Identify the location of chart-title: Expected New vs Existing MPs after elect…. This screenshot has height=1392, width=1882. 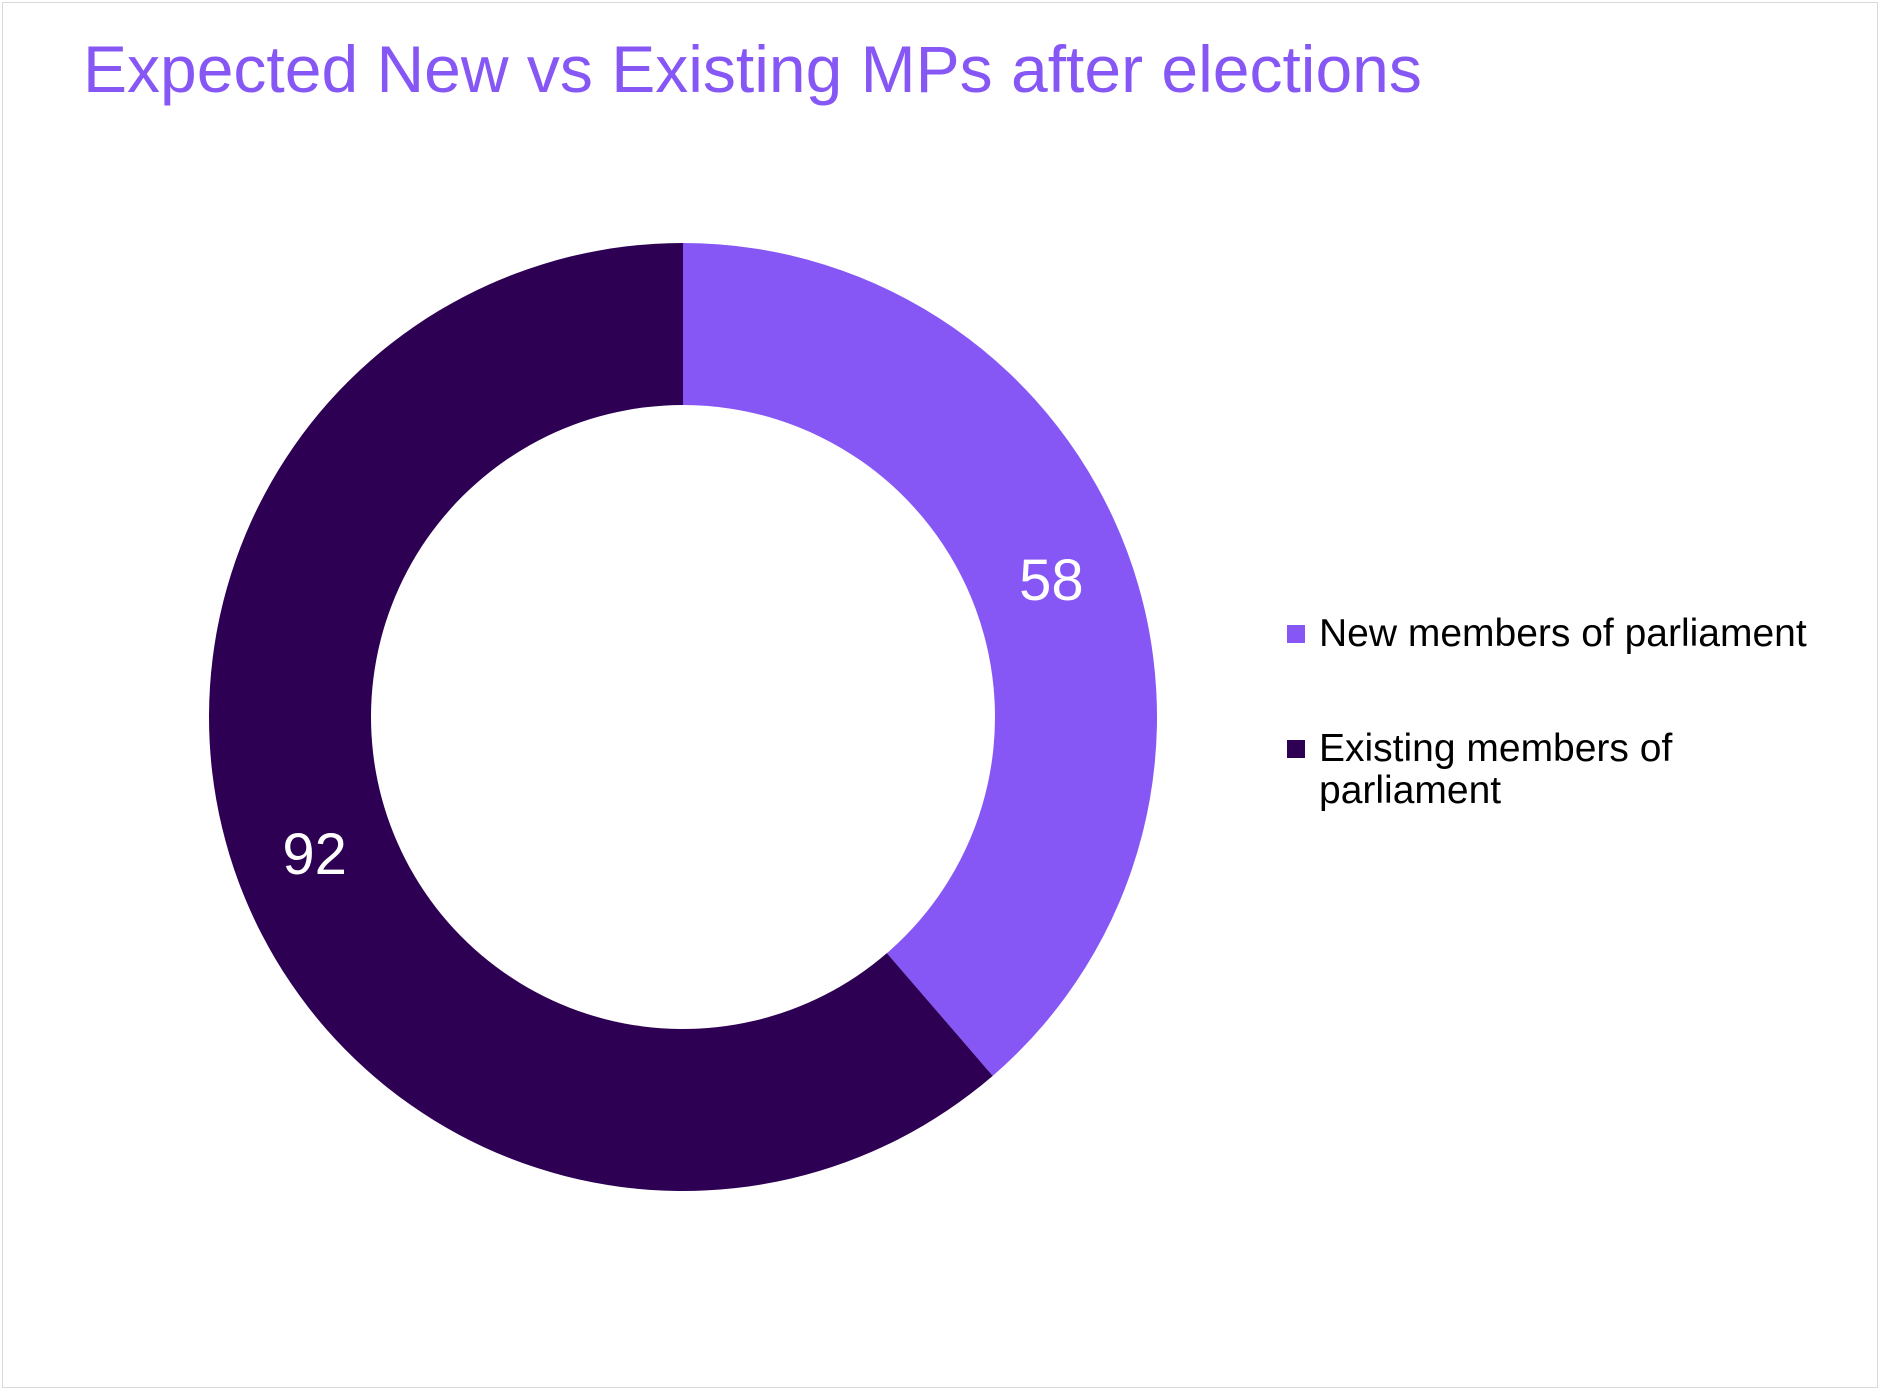
(752, 69).